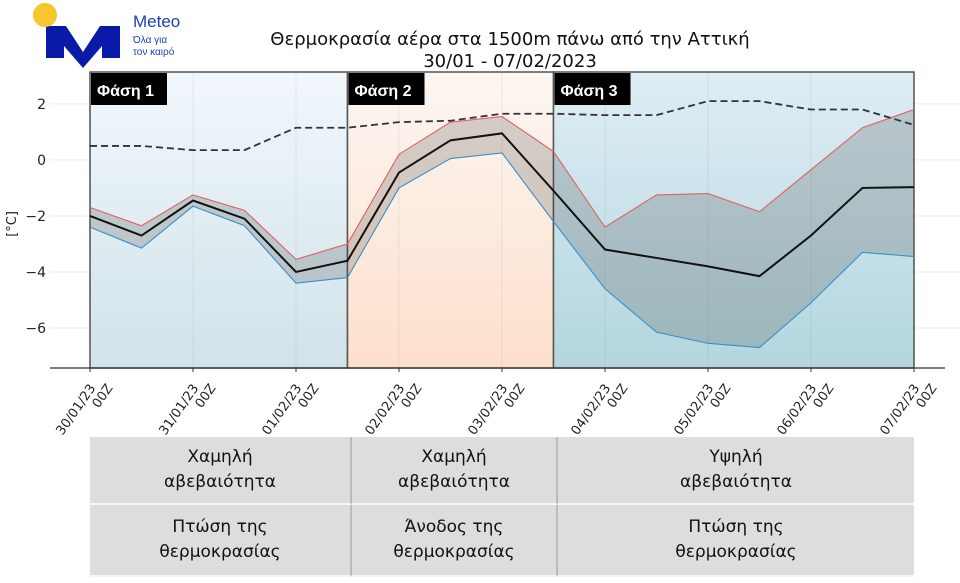 This screenshot has height=583, width=960. What do you see at coordinates (589, 91) in the screenshot?
I see `phase-label: Φάση 3` at bounding box center [589, 91].